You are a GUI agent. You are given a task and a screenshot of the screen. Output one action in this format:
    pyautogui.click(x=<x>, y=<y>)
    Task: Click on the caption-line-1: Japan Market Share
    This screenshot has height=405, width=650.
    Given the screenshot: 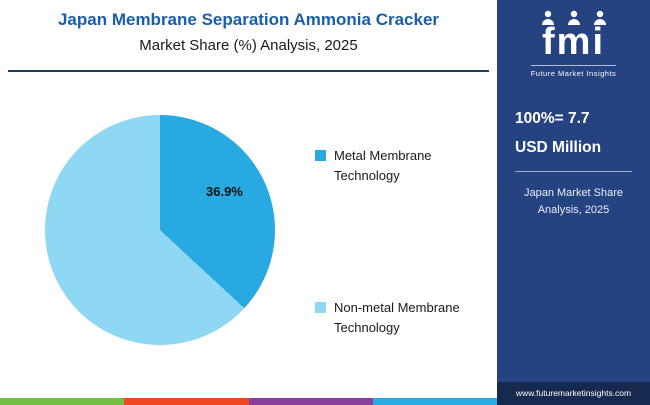 What is the action you would take?
    pyautogui.click(x=573, y=192)
    